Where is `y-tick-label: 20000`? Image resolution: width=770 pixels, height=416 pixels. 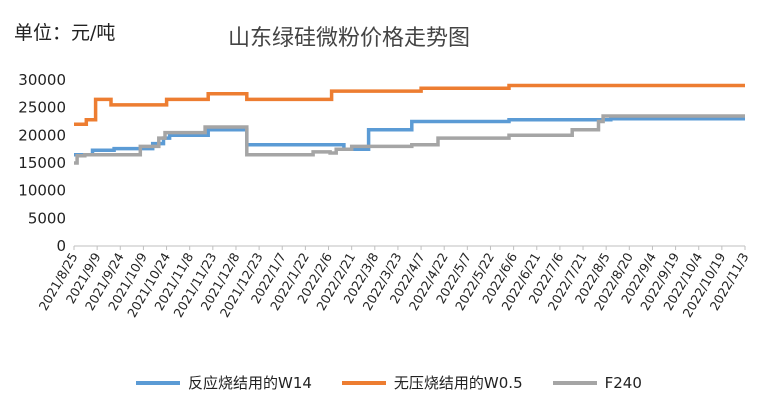 y-tick-label: 20000 is located at coordinates (42, 135).